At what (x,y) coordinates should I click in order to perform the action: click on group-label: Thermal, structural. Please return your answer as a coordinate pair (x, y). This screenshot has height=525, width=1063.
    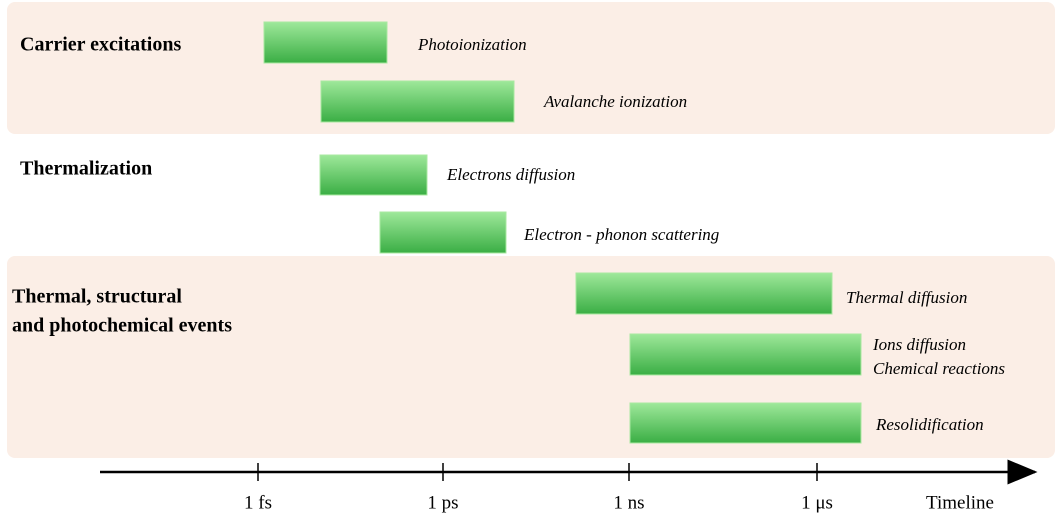
    Looking at the image, I should click on (97, 297).